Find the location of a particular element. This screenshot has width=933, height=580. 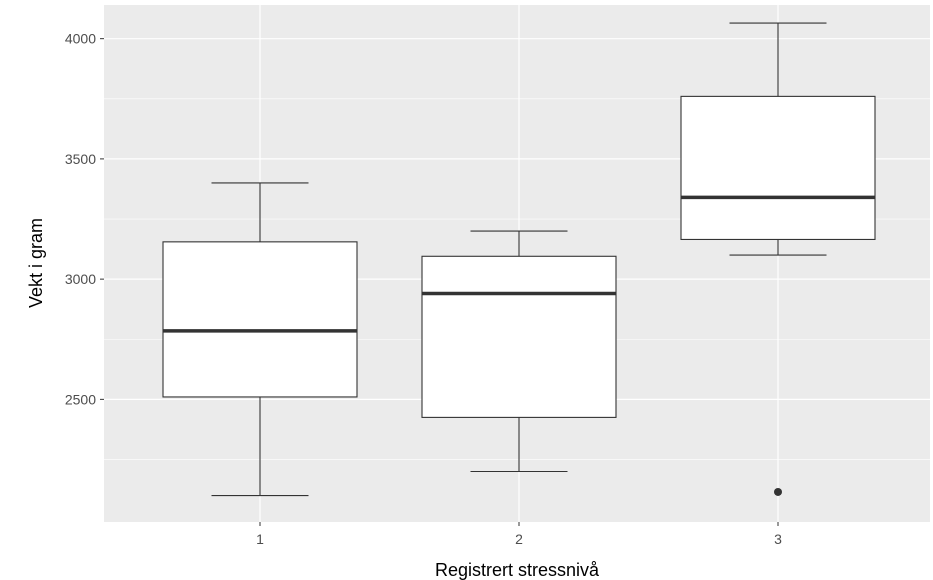

y-tick-label: 2500 is located at coordinates (80, 399).